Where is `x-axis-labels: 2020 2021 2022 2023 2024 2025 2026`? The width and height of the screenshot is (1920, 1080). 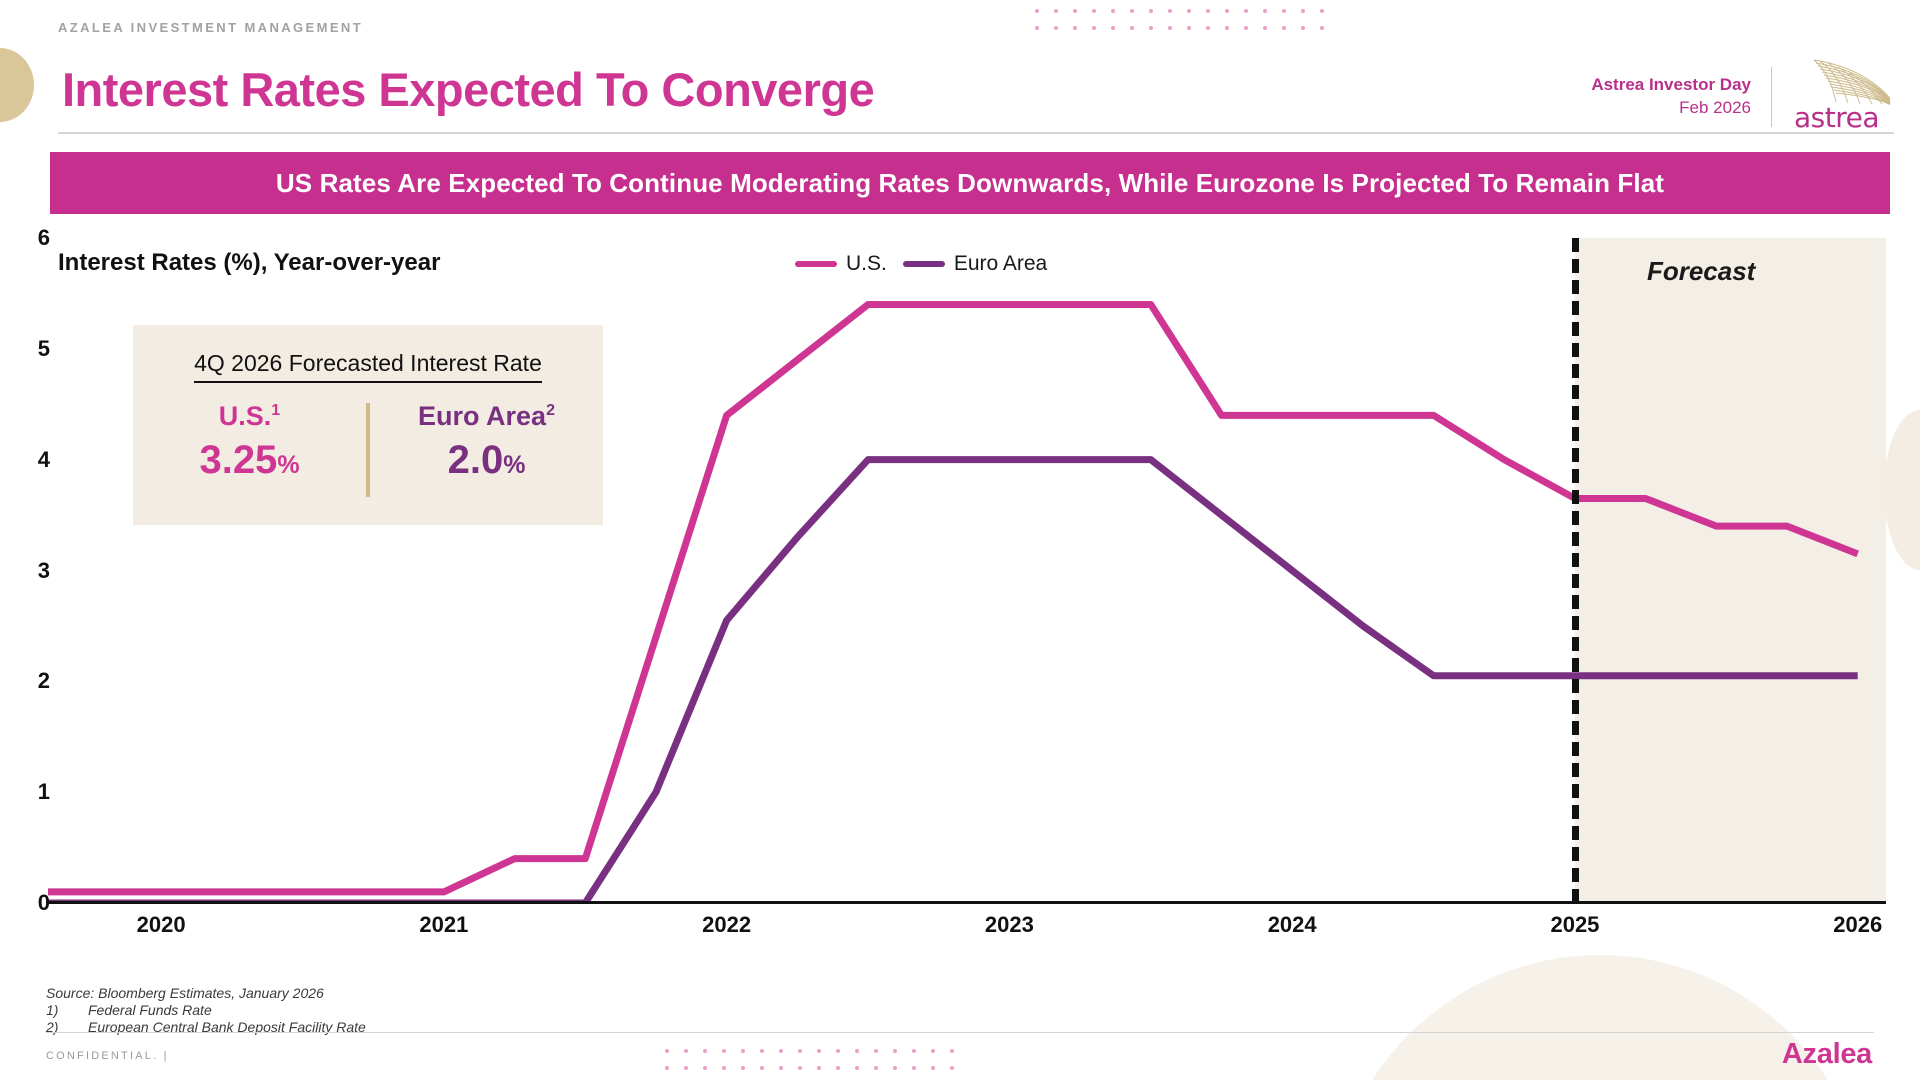
x-axis-labels: 2020 2021 2022 2023 2024 2025 2026 is located at coordinates (967, 932).